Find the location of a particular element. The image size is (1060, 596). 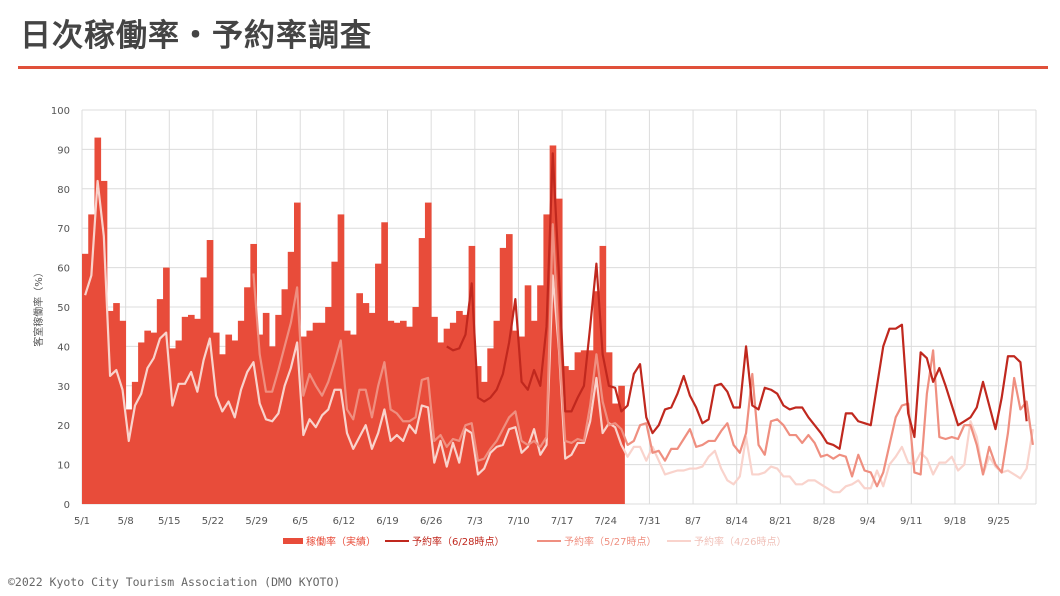

x-tick-label: 5/29 is located at coordinates (256, 521).